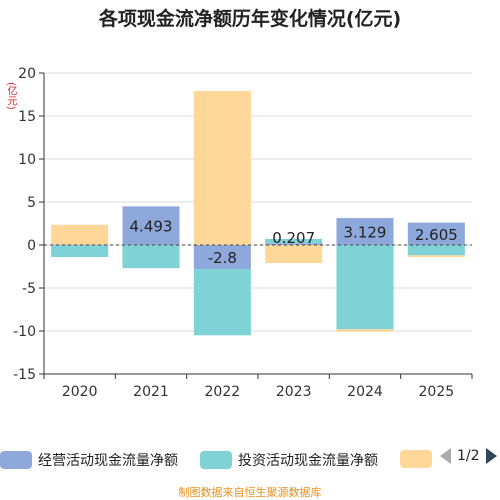 This screenshot has width=500, height=500. I want to click on legend-swatch-third, so click(416, 459).